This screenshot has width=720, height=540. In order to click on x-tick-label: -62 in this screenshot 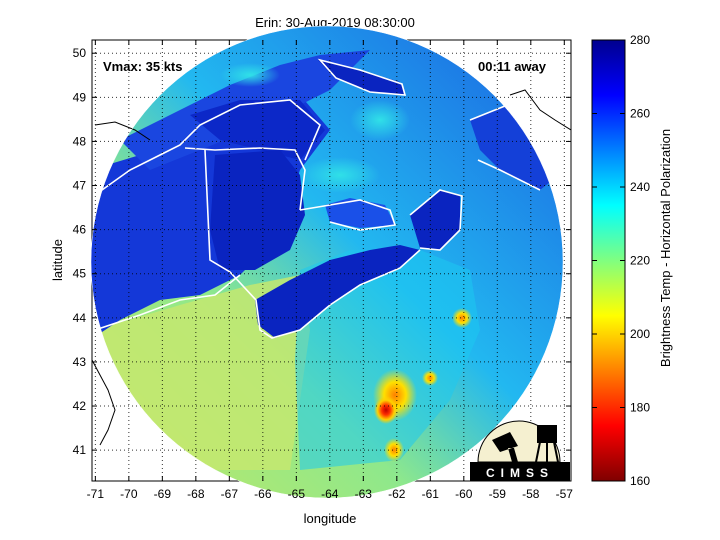, I will do `click(397, 494)`.